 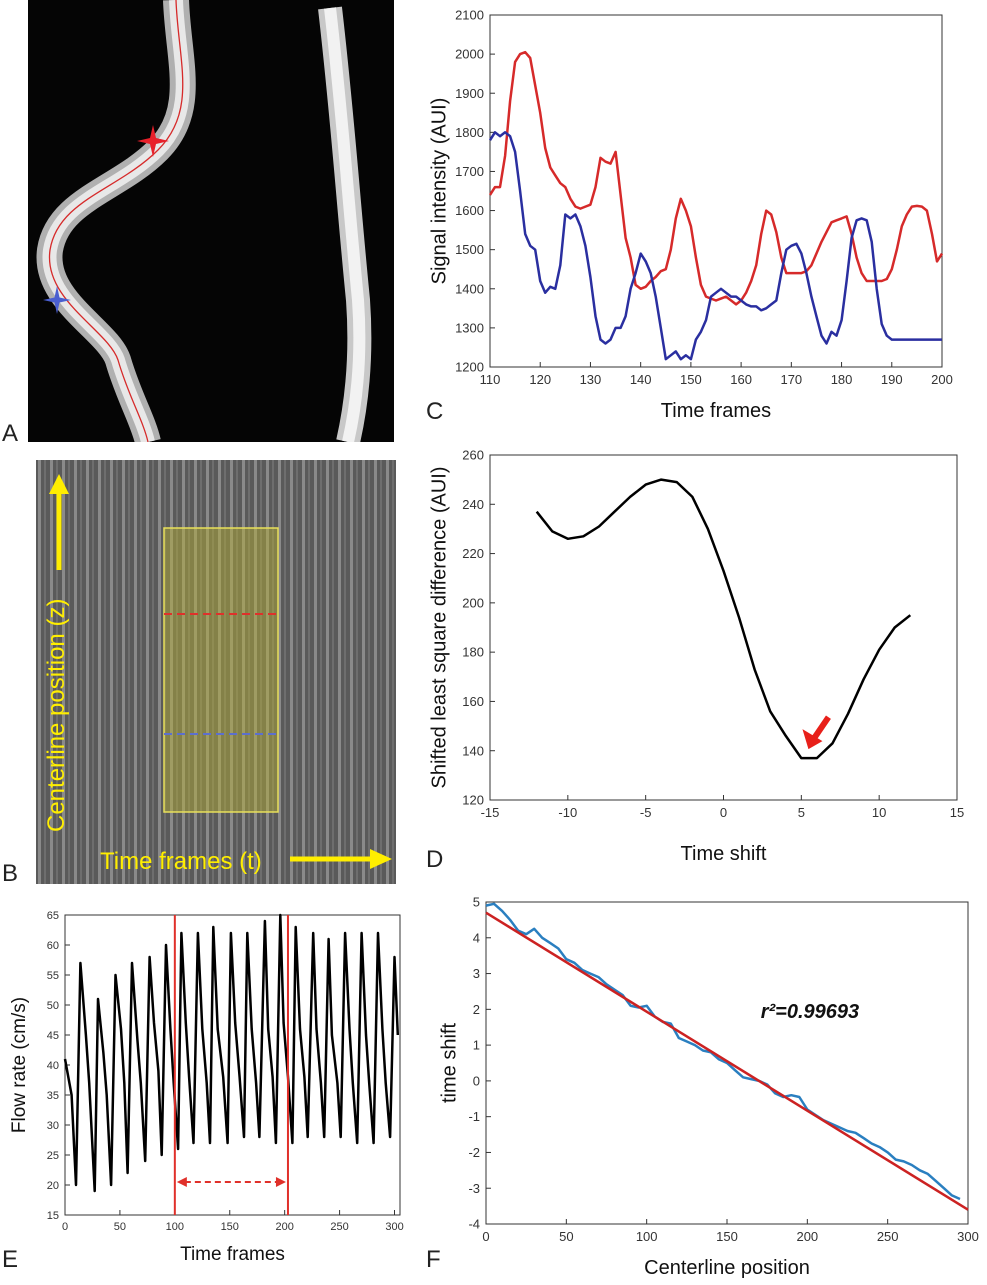 What do you see at coordinates (53, 976) in the screenshot?
I see `y-tick-label: 55` at bounding box center [53, 976].